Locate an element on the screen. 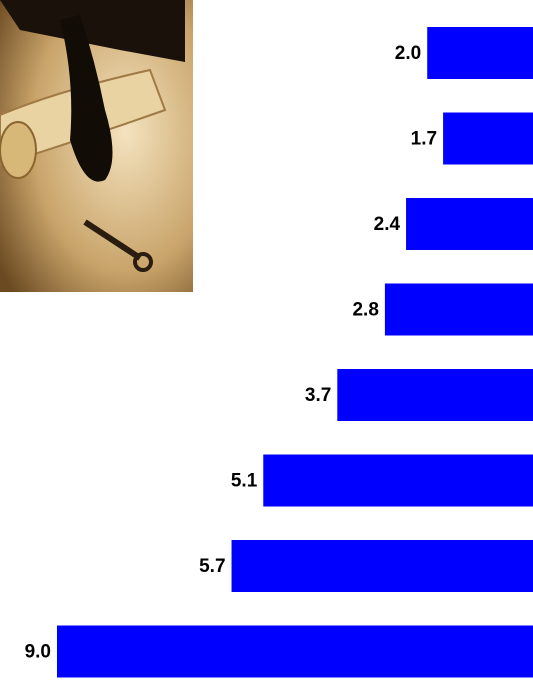 This screenshot has height=690, width=533. value-label: 5.1 is located at coordinates (244, 481).